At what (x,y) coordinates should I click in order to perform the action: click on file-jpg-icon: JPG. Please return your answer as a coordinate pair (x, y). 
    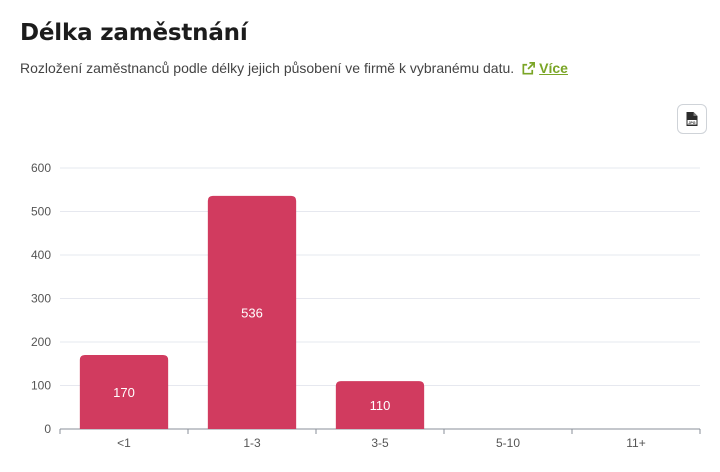
    Looking at the image, I should click on (692, 119).